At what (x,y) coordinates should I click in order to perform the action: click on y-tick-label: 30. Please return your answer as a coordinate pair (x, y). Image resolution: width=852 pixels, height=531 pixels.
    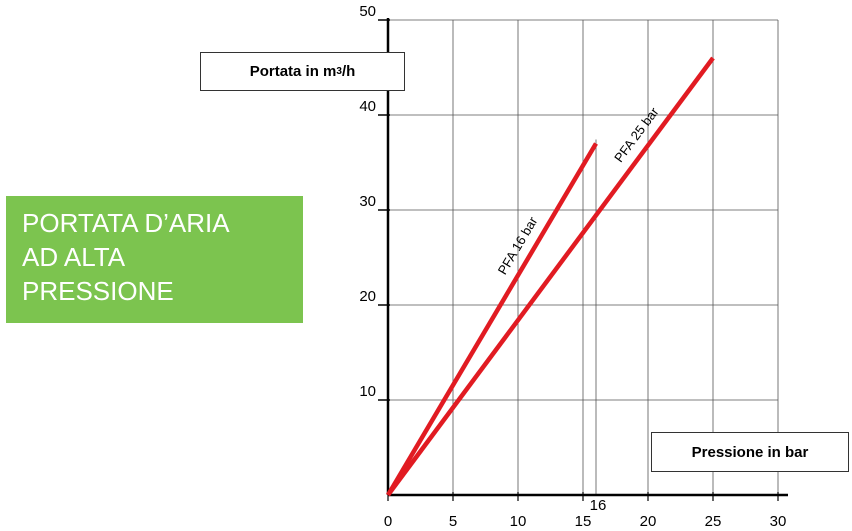
    Looking at the image, I should click on (367, 201).